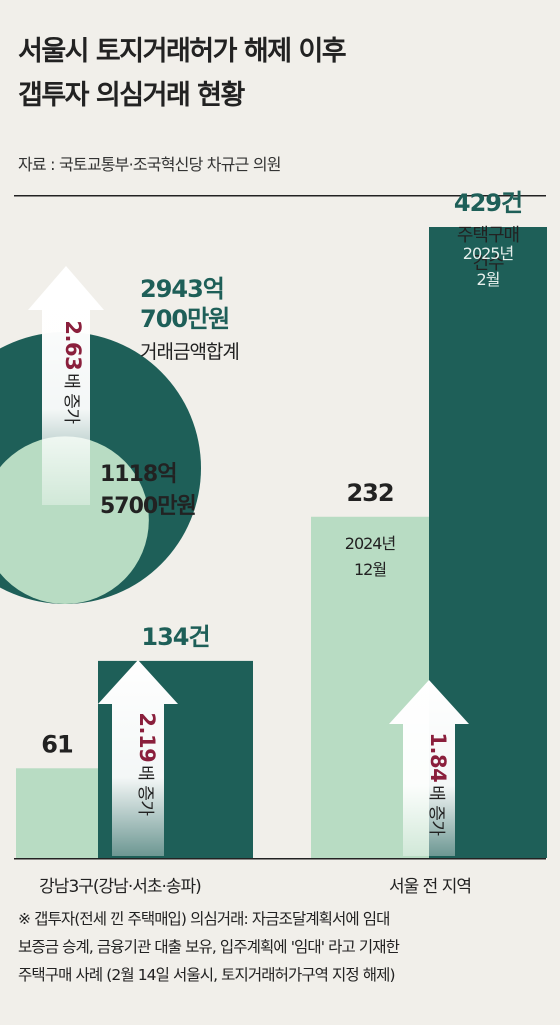 The width and height of the screenshot is (560, 1025). What do you see at coordinates (74, 520) in the screenshot?
I see `bubble-before` at bounding box center [74, 520].